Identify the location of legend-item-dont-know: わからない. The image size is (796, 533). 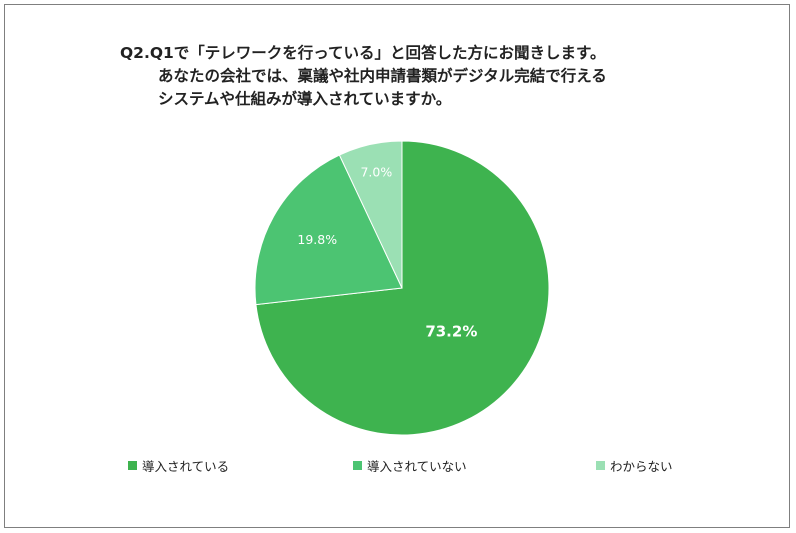
(634, 465).